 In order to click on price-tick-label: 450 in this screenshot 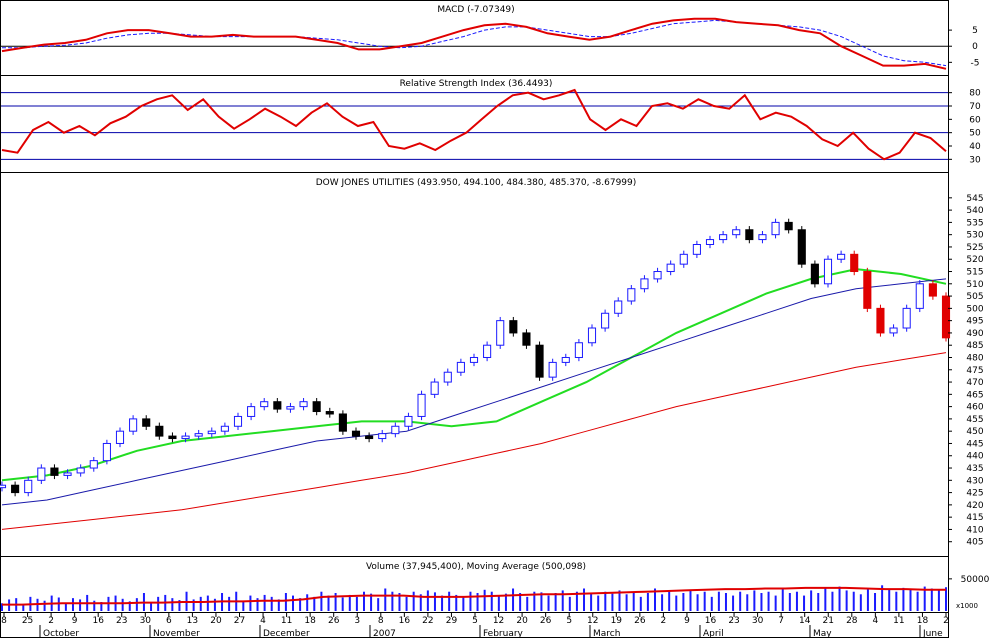, I will do `click(974, 432)`.